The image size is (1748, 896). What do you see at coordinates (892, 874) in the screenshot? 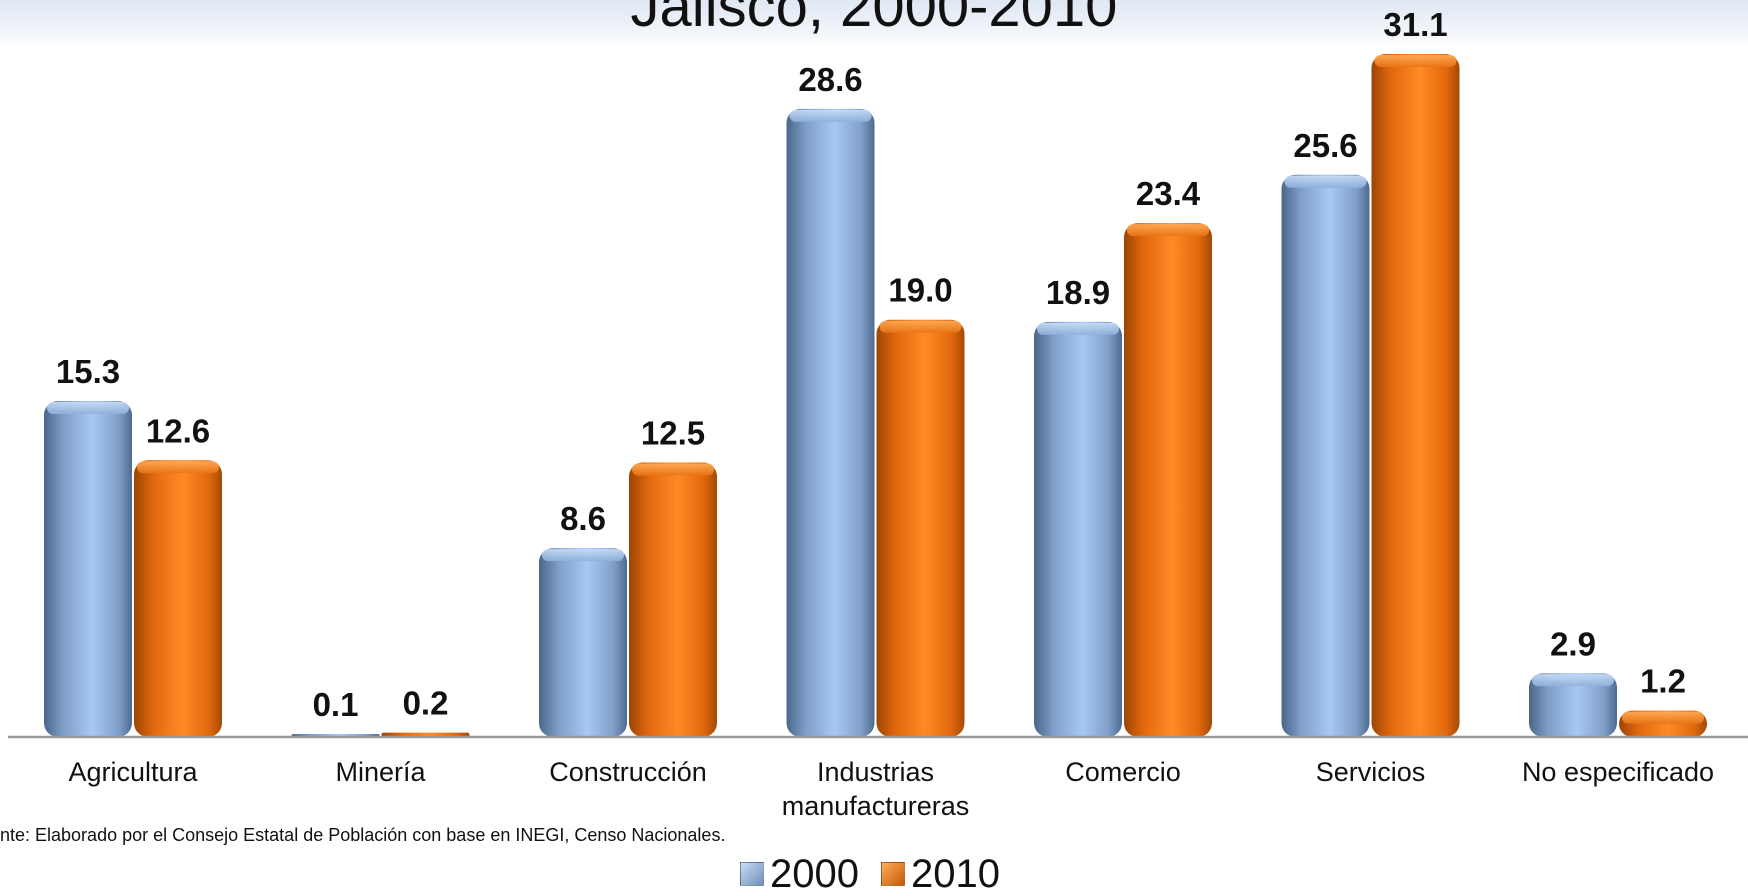
I see `legend-swatch-2010` at bounding box center [892, 874].